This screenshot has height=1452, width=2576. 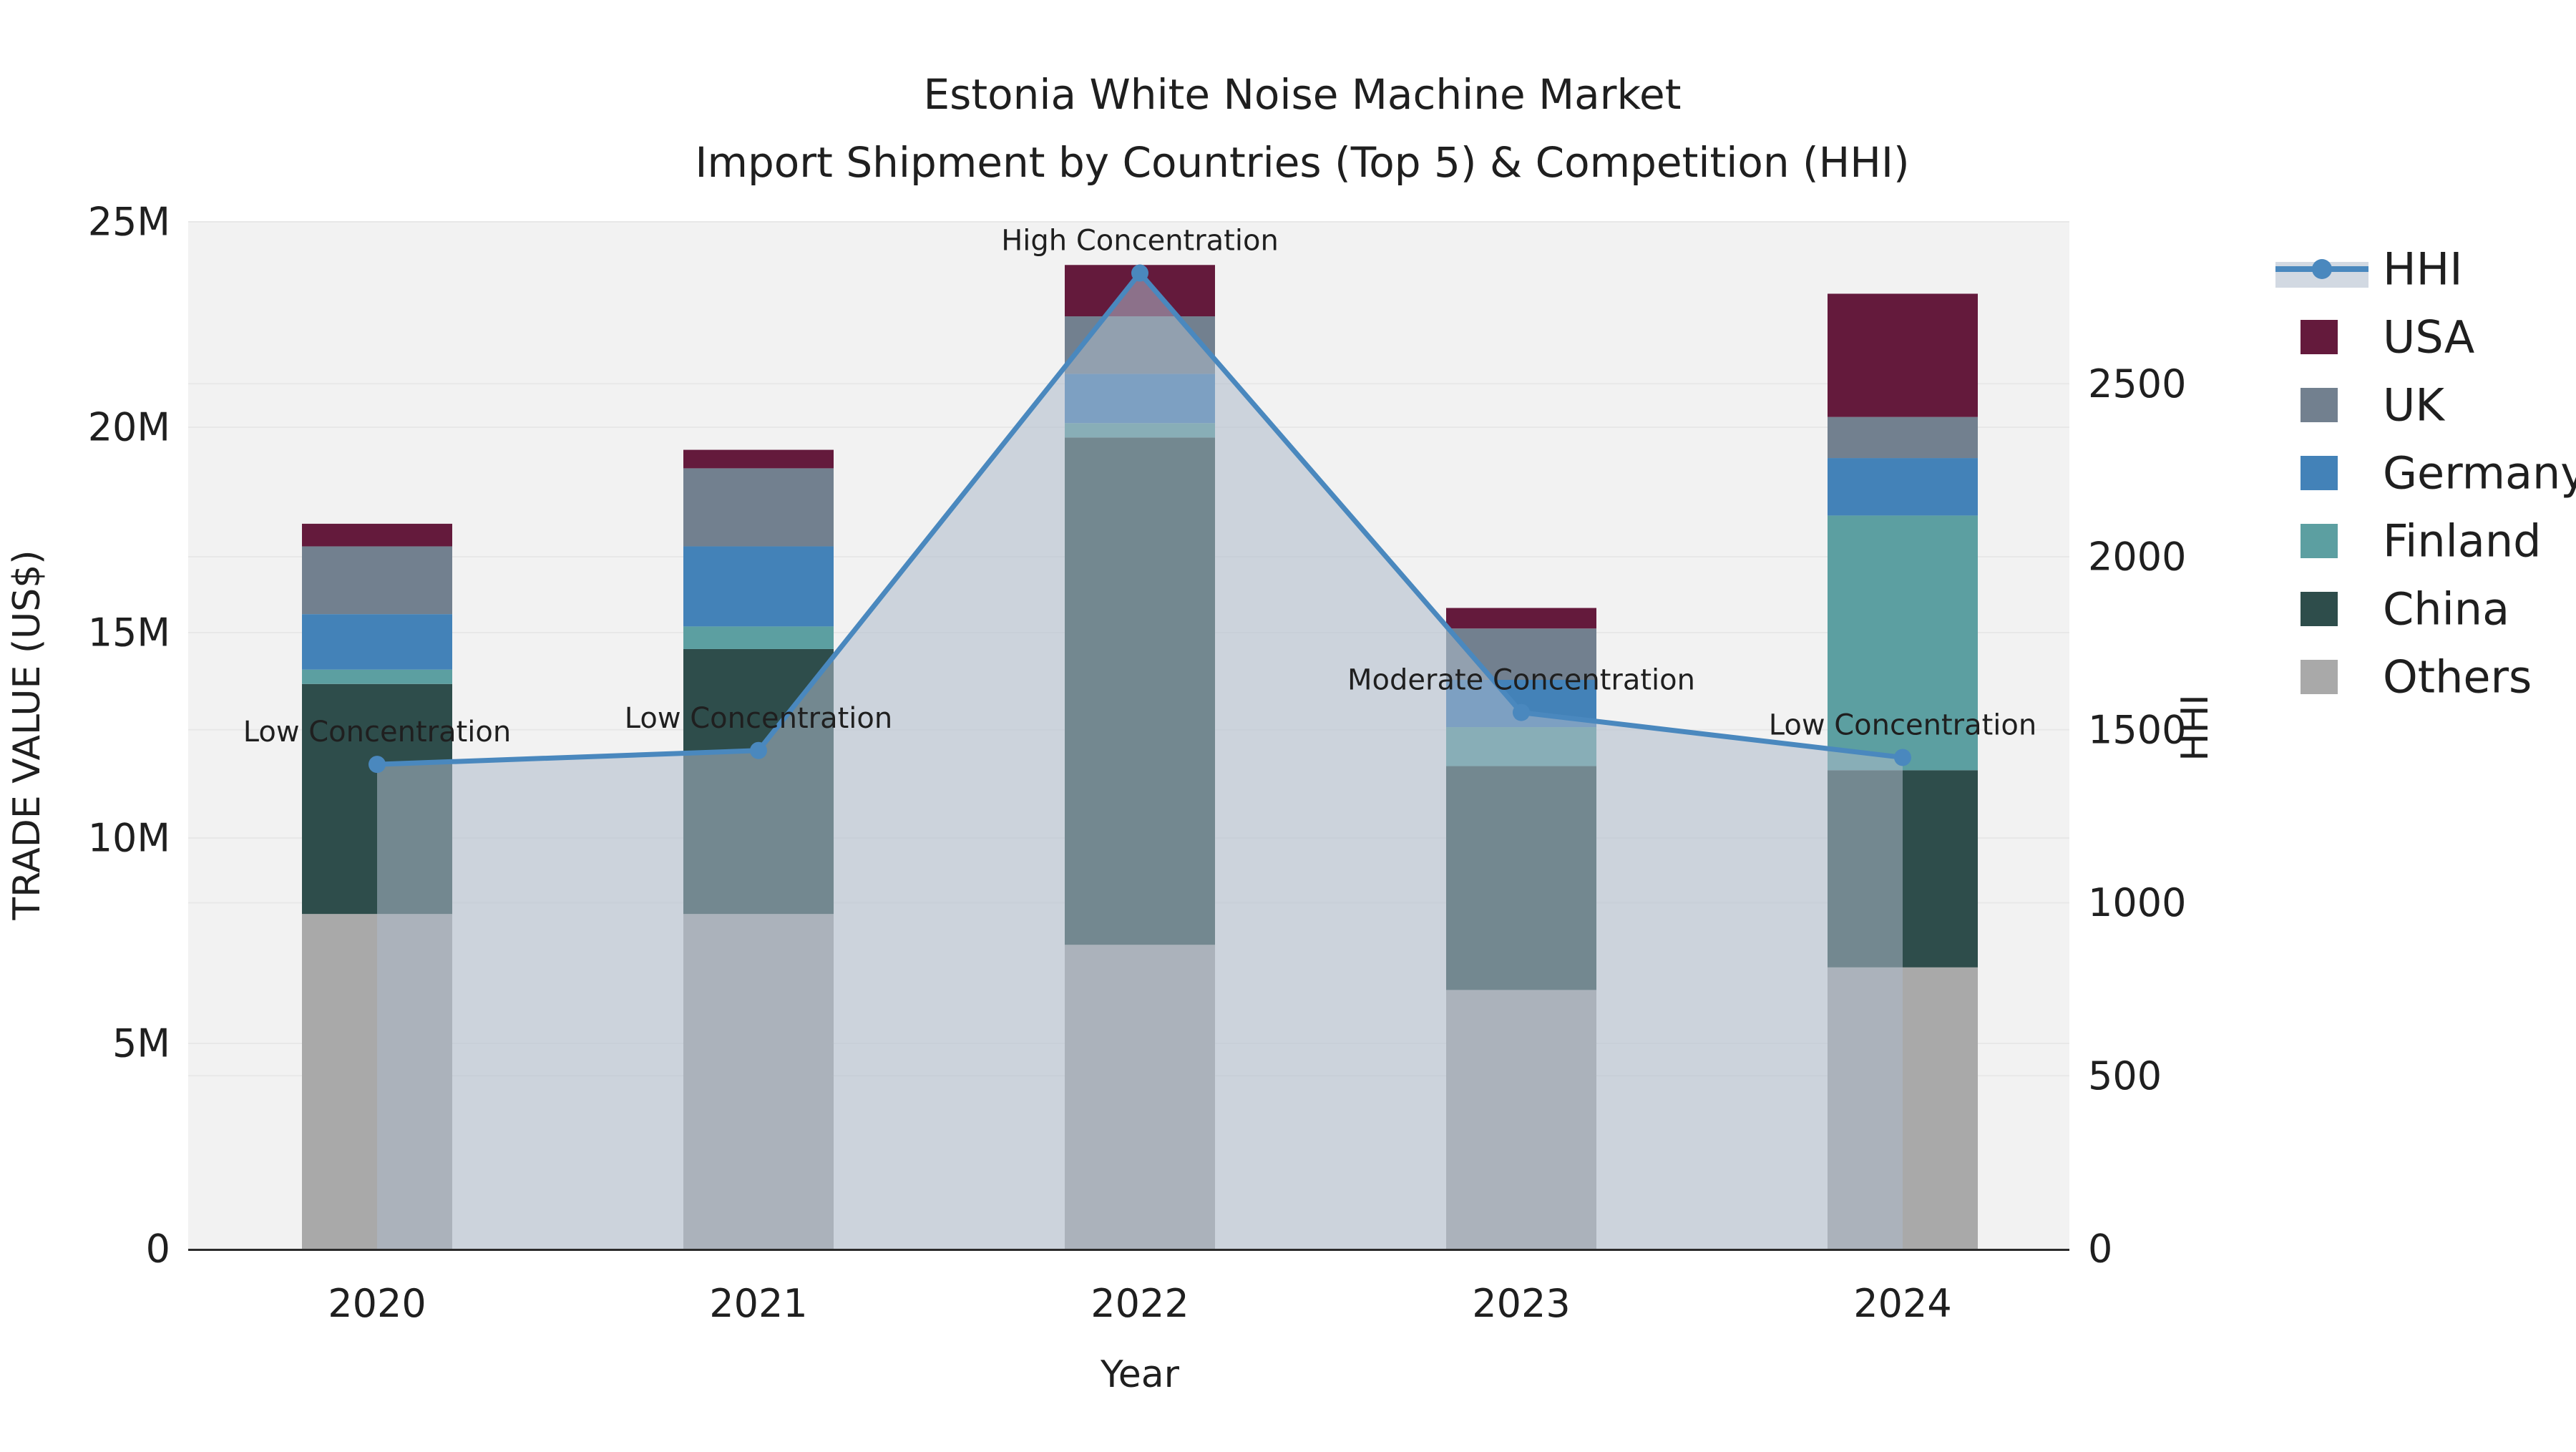 What do you see at coordinates (1303, 95) in the screenshot?
I see `chart-title-line1: Estonia White Noise Machine Market` at bounding box center [1303, 95].